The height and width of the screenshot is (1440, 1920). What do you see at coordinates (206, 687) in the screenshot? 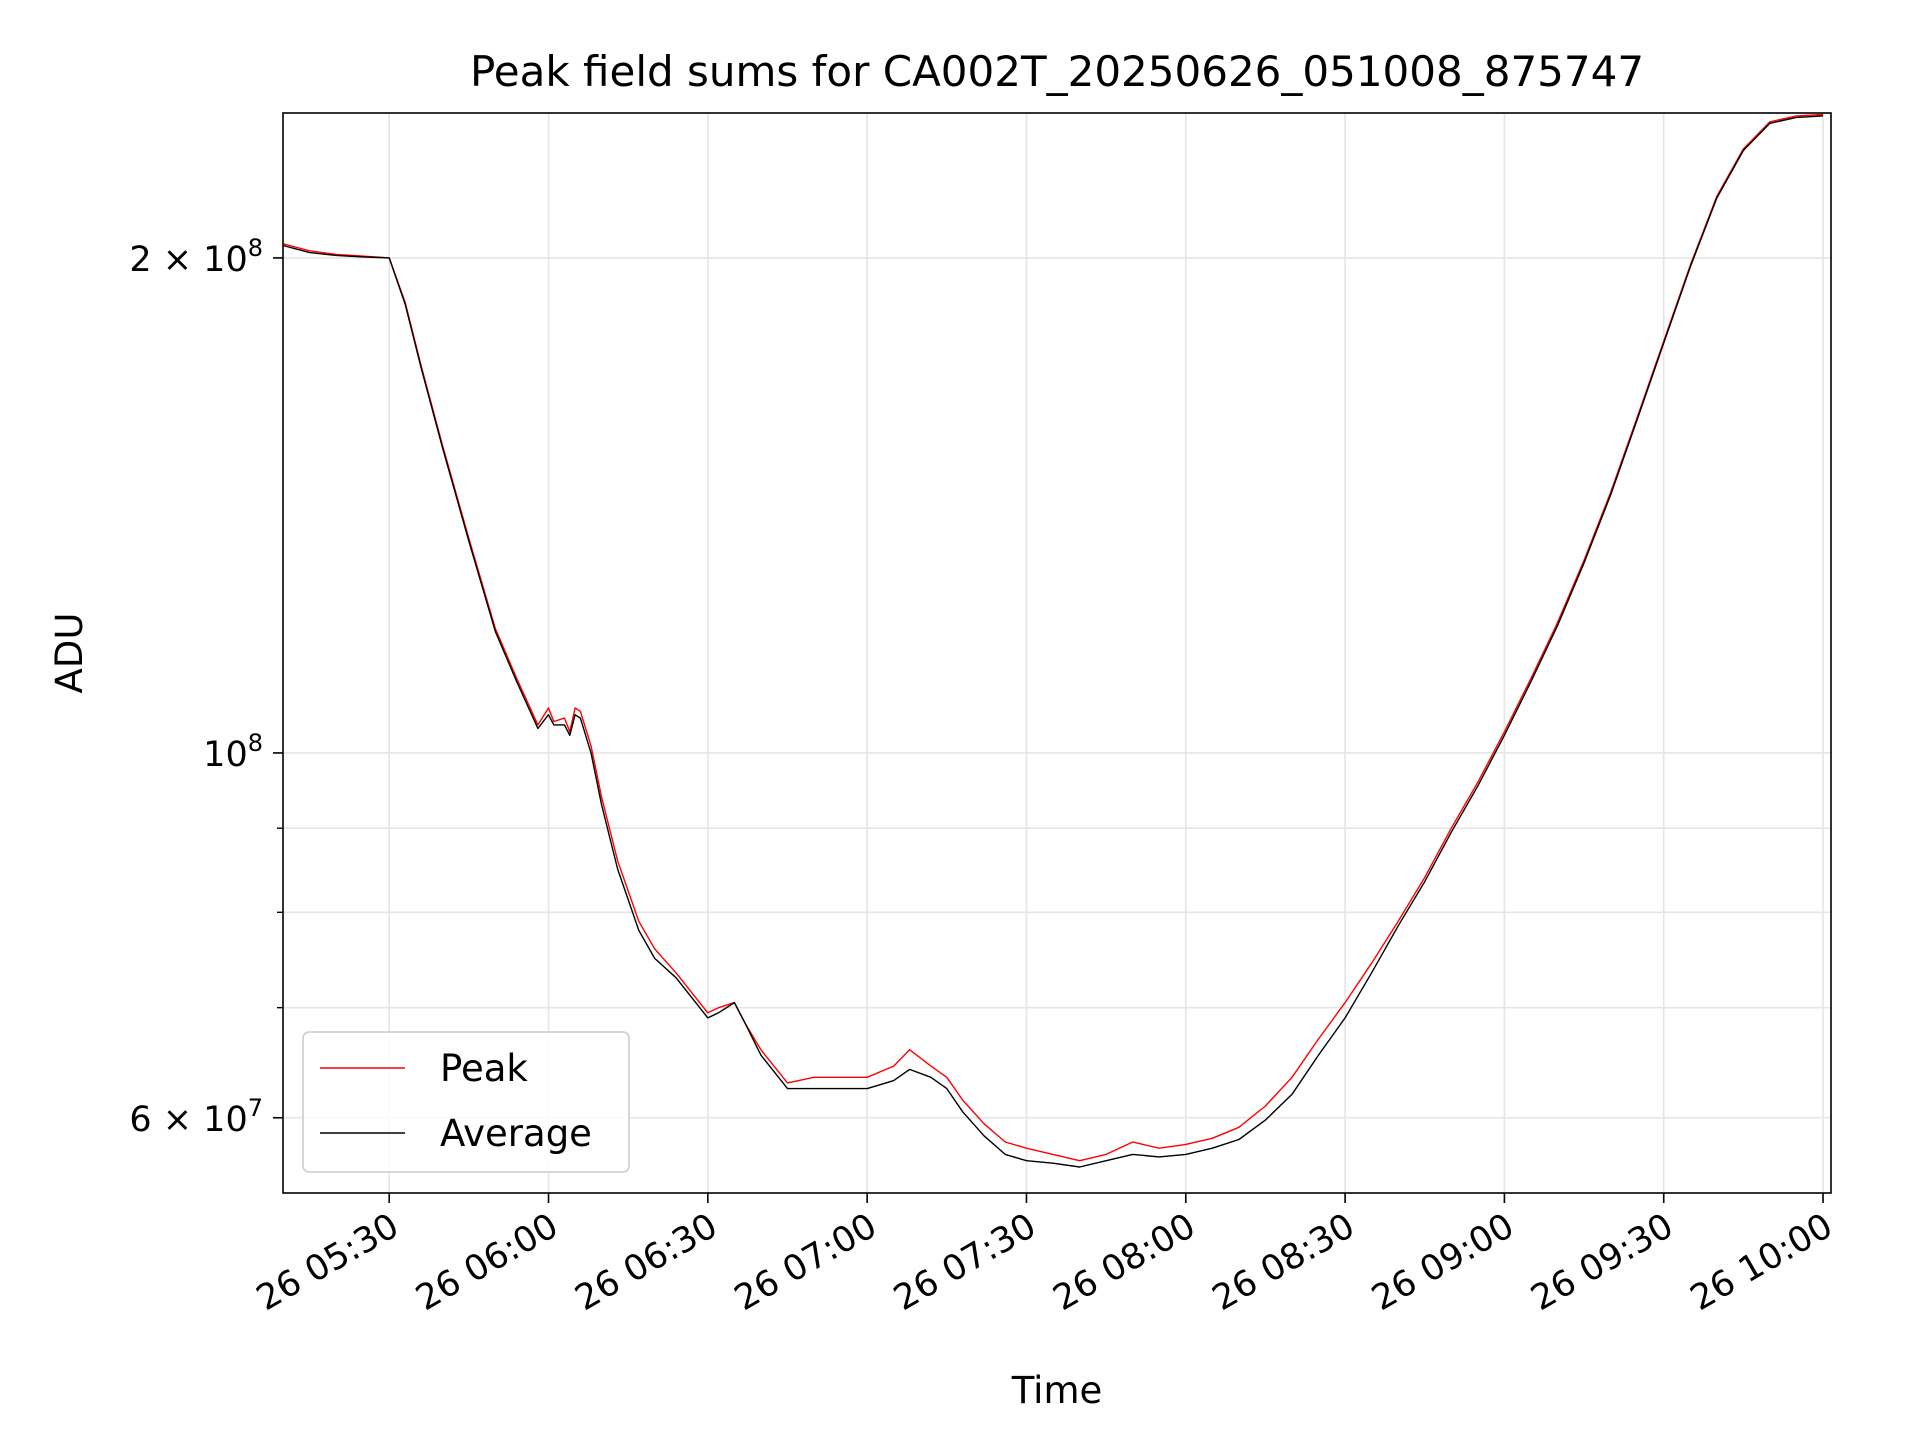
I see `y-axis: 6 × 107 108 2 × 108` at bounding box center [206, 687].